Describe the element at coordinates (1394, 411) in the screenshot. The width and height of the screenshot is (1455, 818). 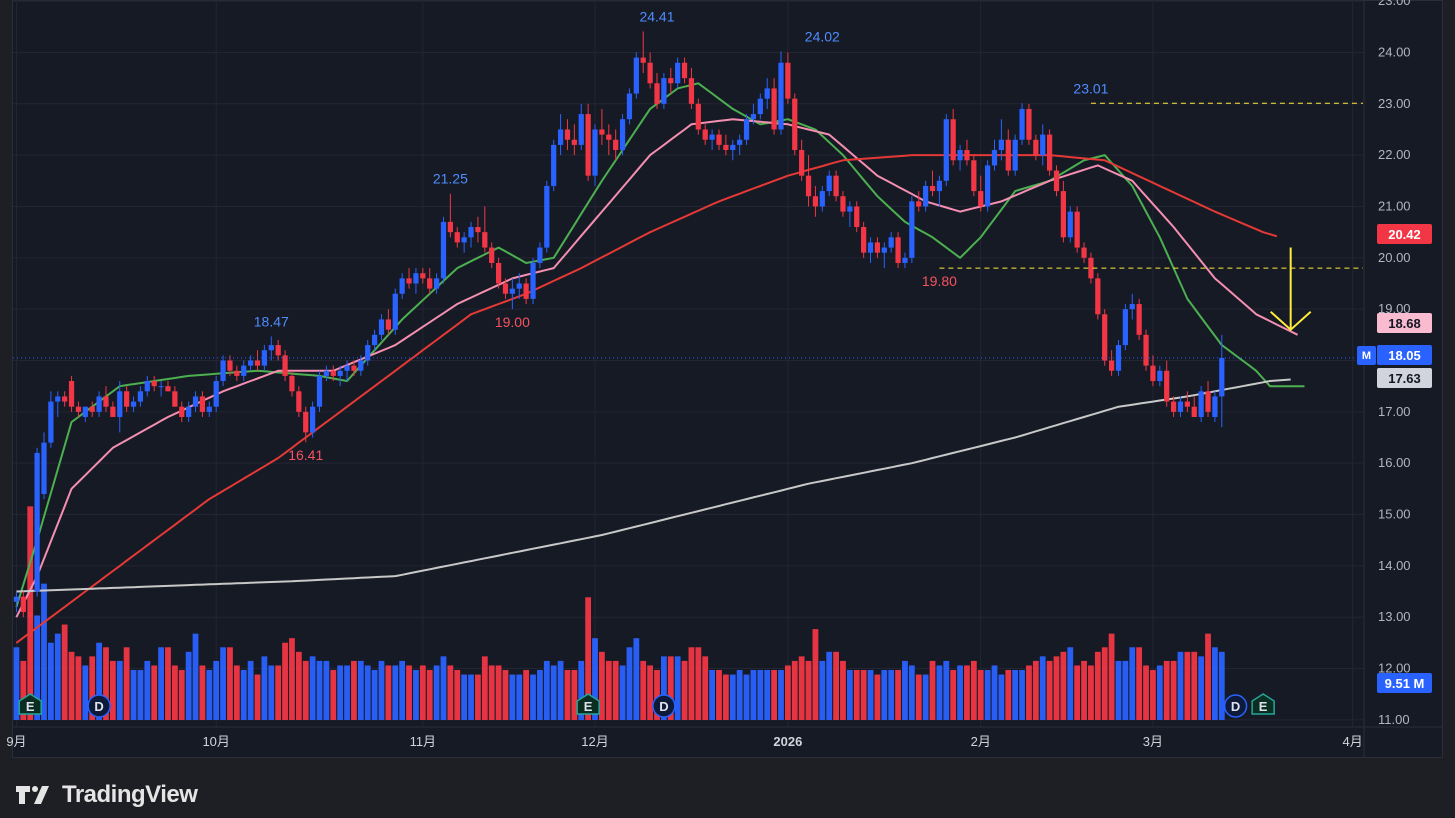
I see `y-tick-label: 17.00` at that location.